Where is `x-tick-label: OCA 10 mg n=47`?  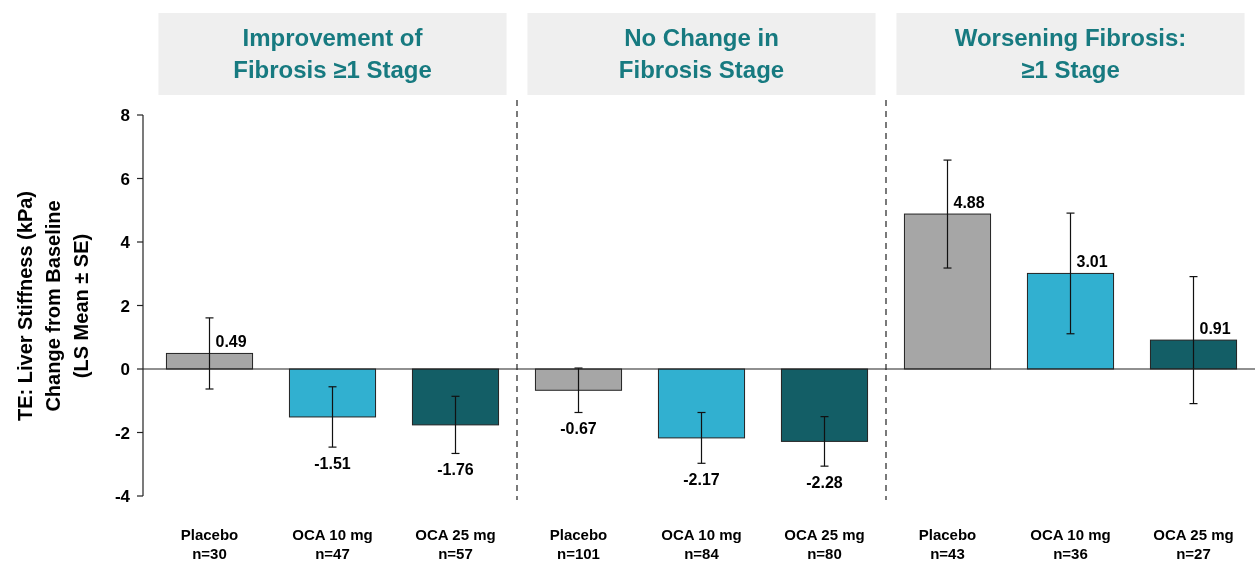 x-tick-label: OCA 10 mg n=47 is located at coordinates (332, 544).